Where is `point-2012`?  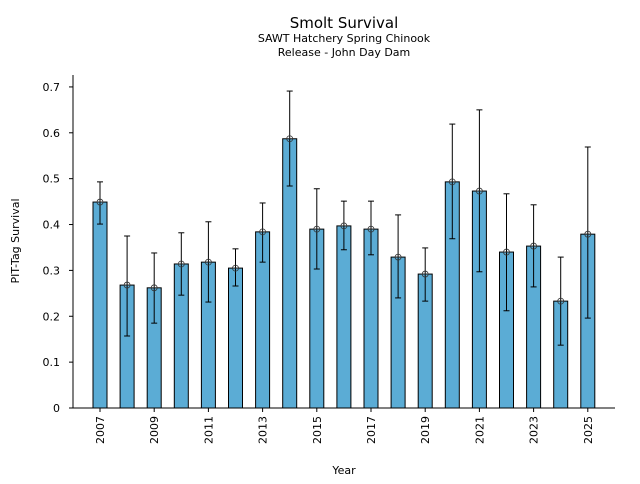
point-2012 is located at coordinates (235, 268).